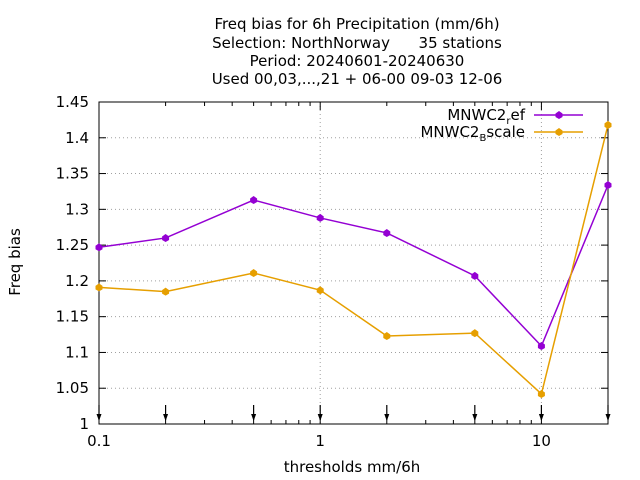  What do you see at coordinates (486, 116) in the screenshot?
I see `legend-label-series-1: MNWC2ref` at bounding box center [486, 116].